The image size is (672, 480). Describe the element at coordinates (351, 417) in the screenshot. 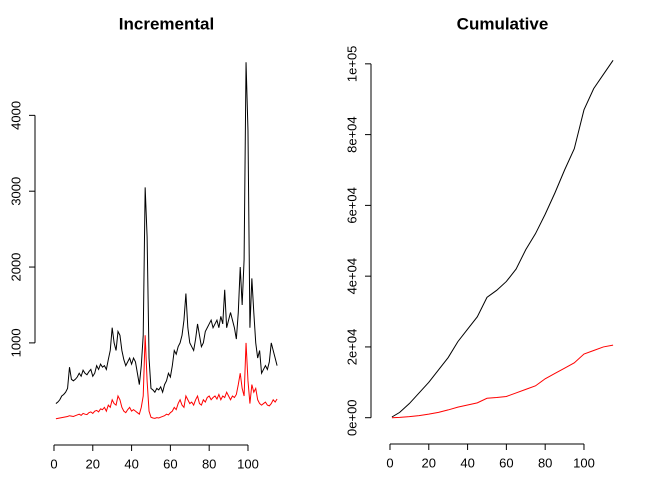

I see `y-tick-label: 0e+00` at that location.